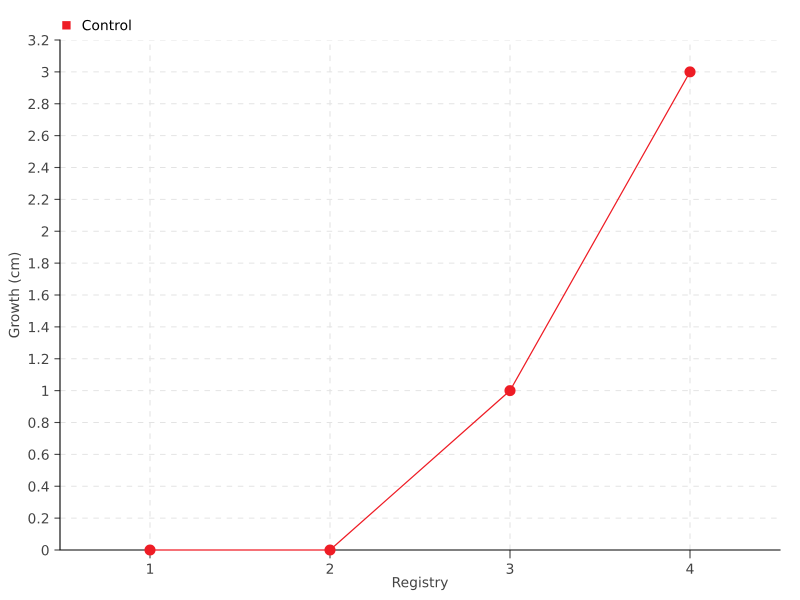 The image size is (800, 600). I want to click on y-tick-label: 0.2, so click(38, 518).